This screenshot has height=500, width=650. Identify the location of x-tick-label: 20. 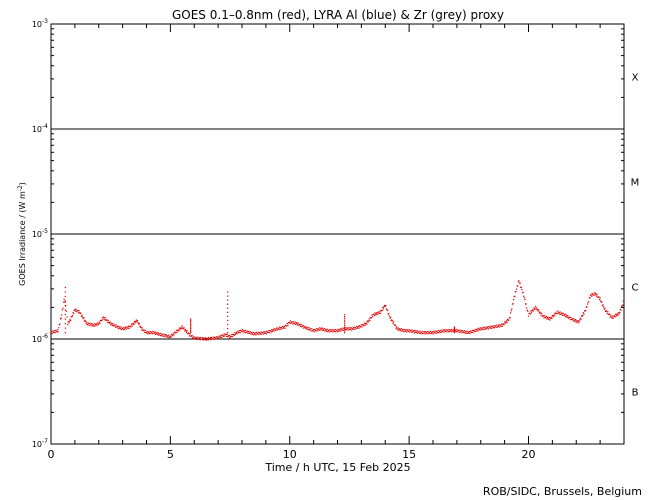
(529, 454).